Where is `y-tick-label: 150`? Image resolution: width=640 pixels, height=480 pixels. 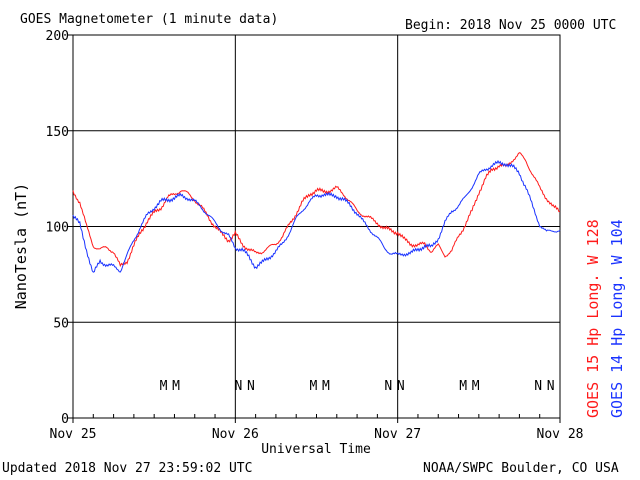
y-tick-label: 150 is located at coordinates (57, 132).